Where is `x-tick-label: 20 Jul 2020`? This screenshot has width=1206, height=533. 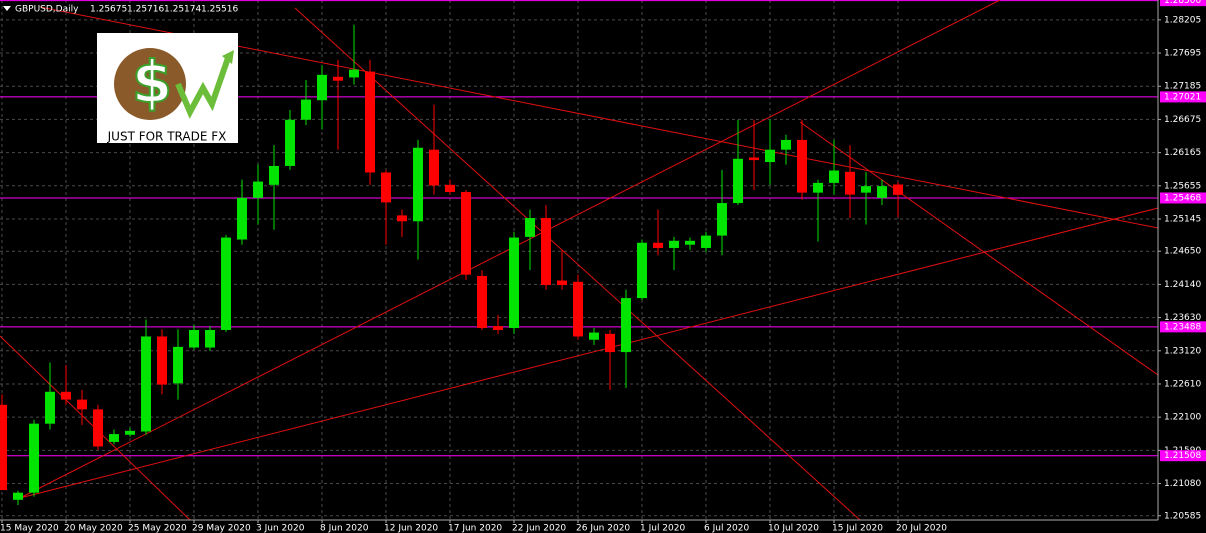 x-tick-label: 20 Jul 2020 is located at coordinates (921, 528).